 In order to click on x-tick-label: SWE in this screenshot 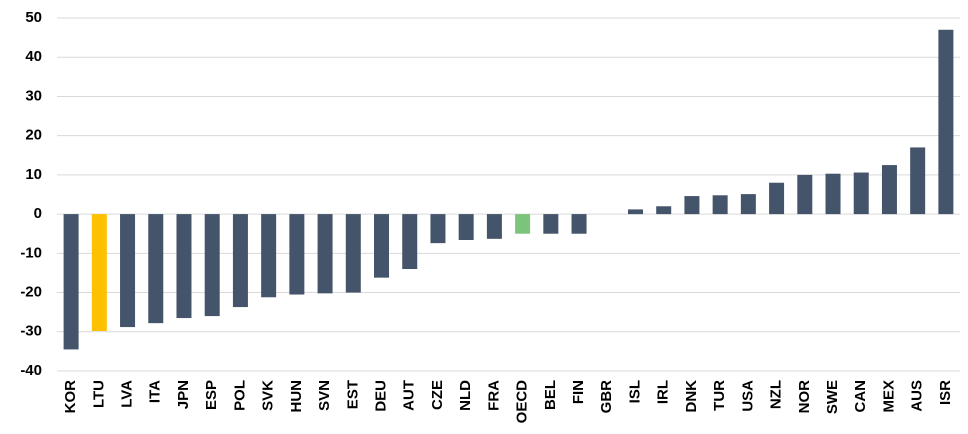, I will do `click(832, 397)`.